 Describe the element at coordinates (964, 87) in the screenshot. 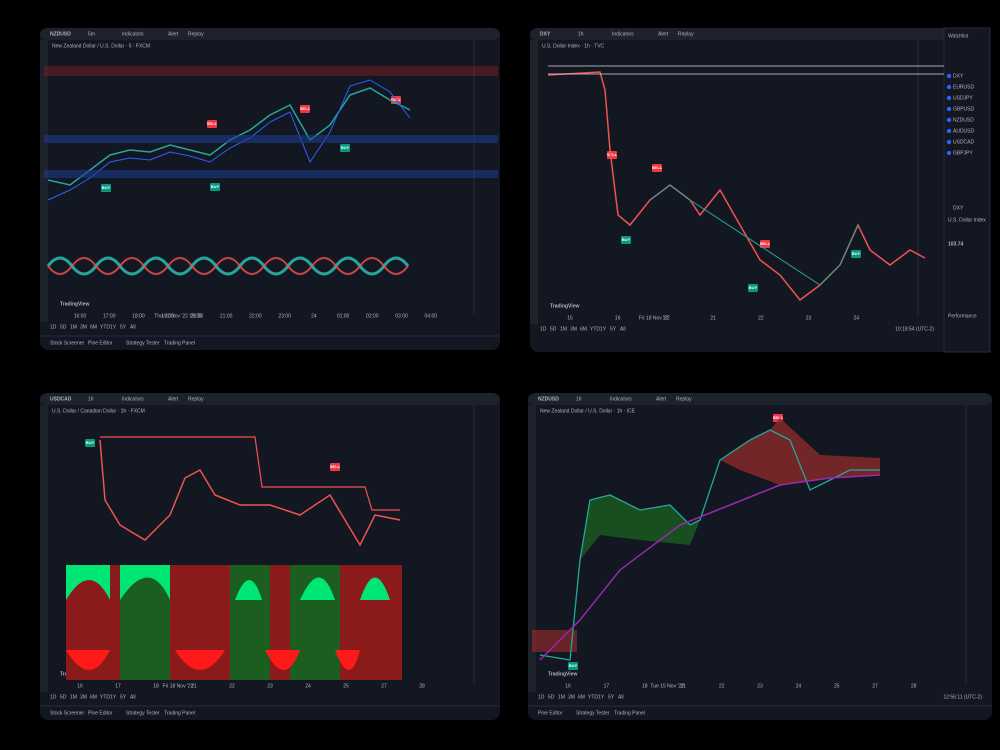

I see `watchlist-item: EURUSD` at that location.